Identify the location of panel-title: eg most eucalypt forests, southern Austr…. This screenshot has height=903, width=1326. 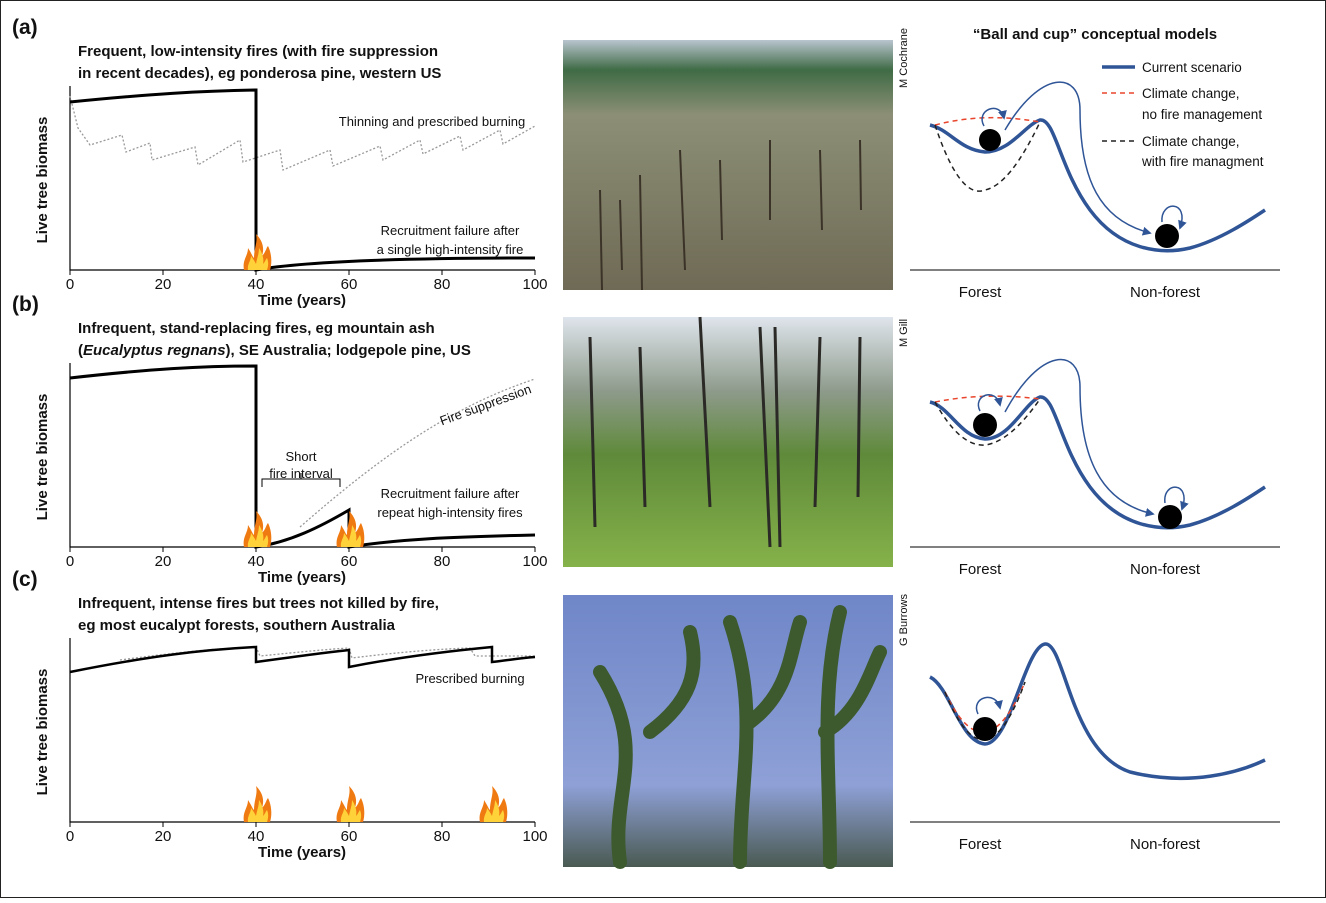
(237, 625).